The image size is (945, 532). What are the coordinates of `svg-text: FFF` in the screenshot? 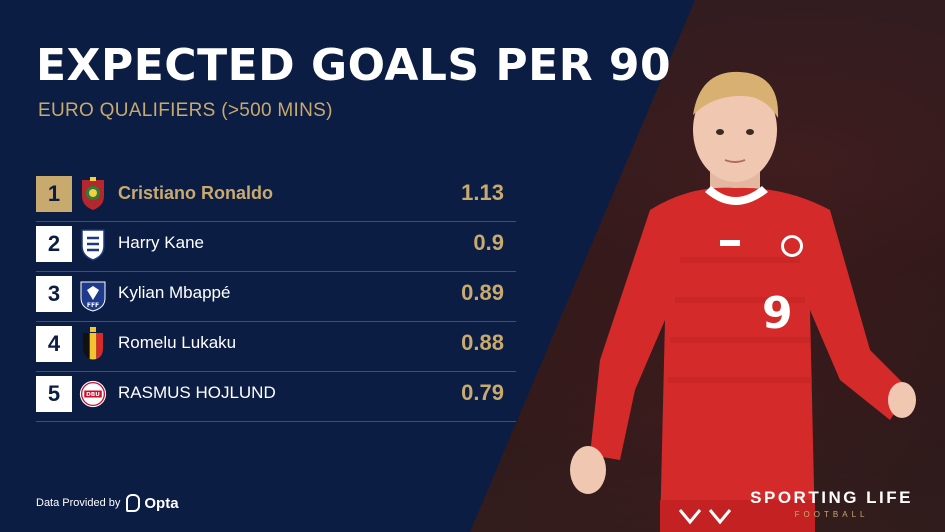 It's located at (93, 305).